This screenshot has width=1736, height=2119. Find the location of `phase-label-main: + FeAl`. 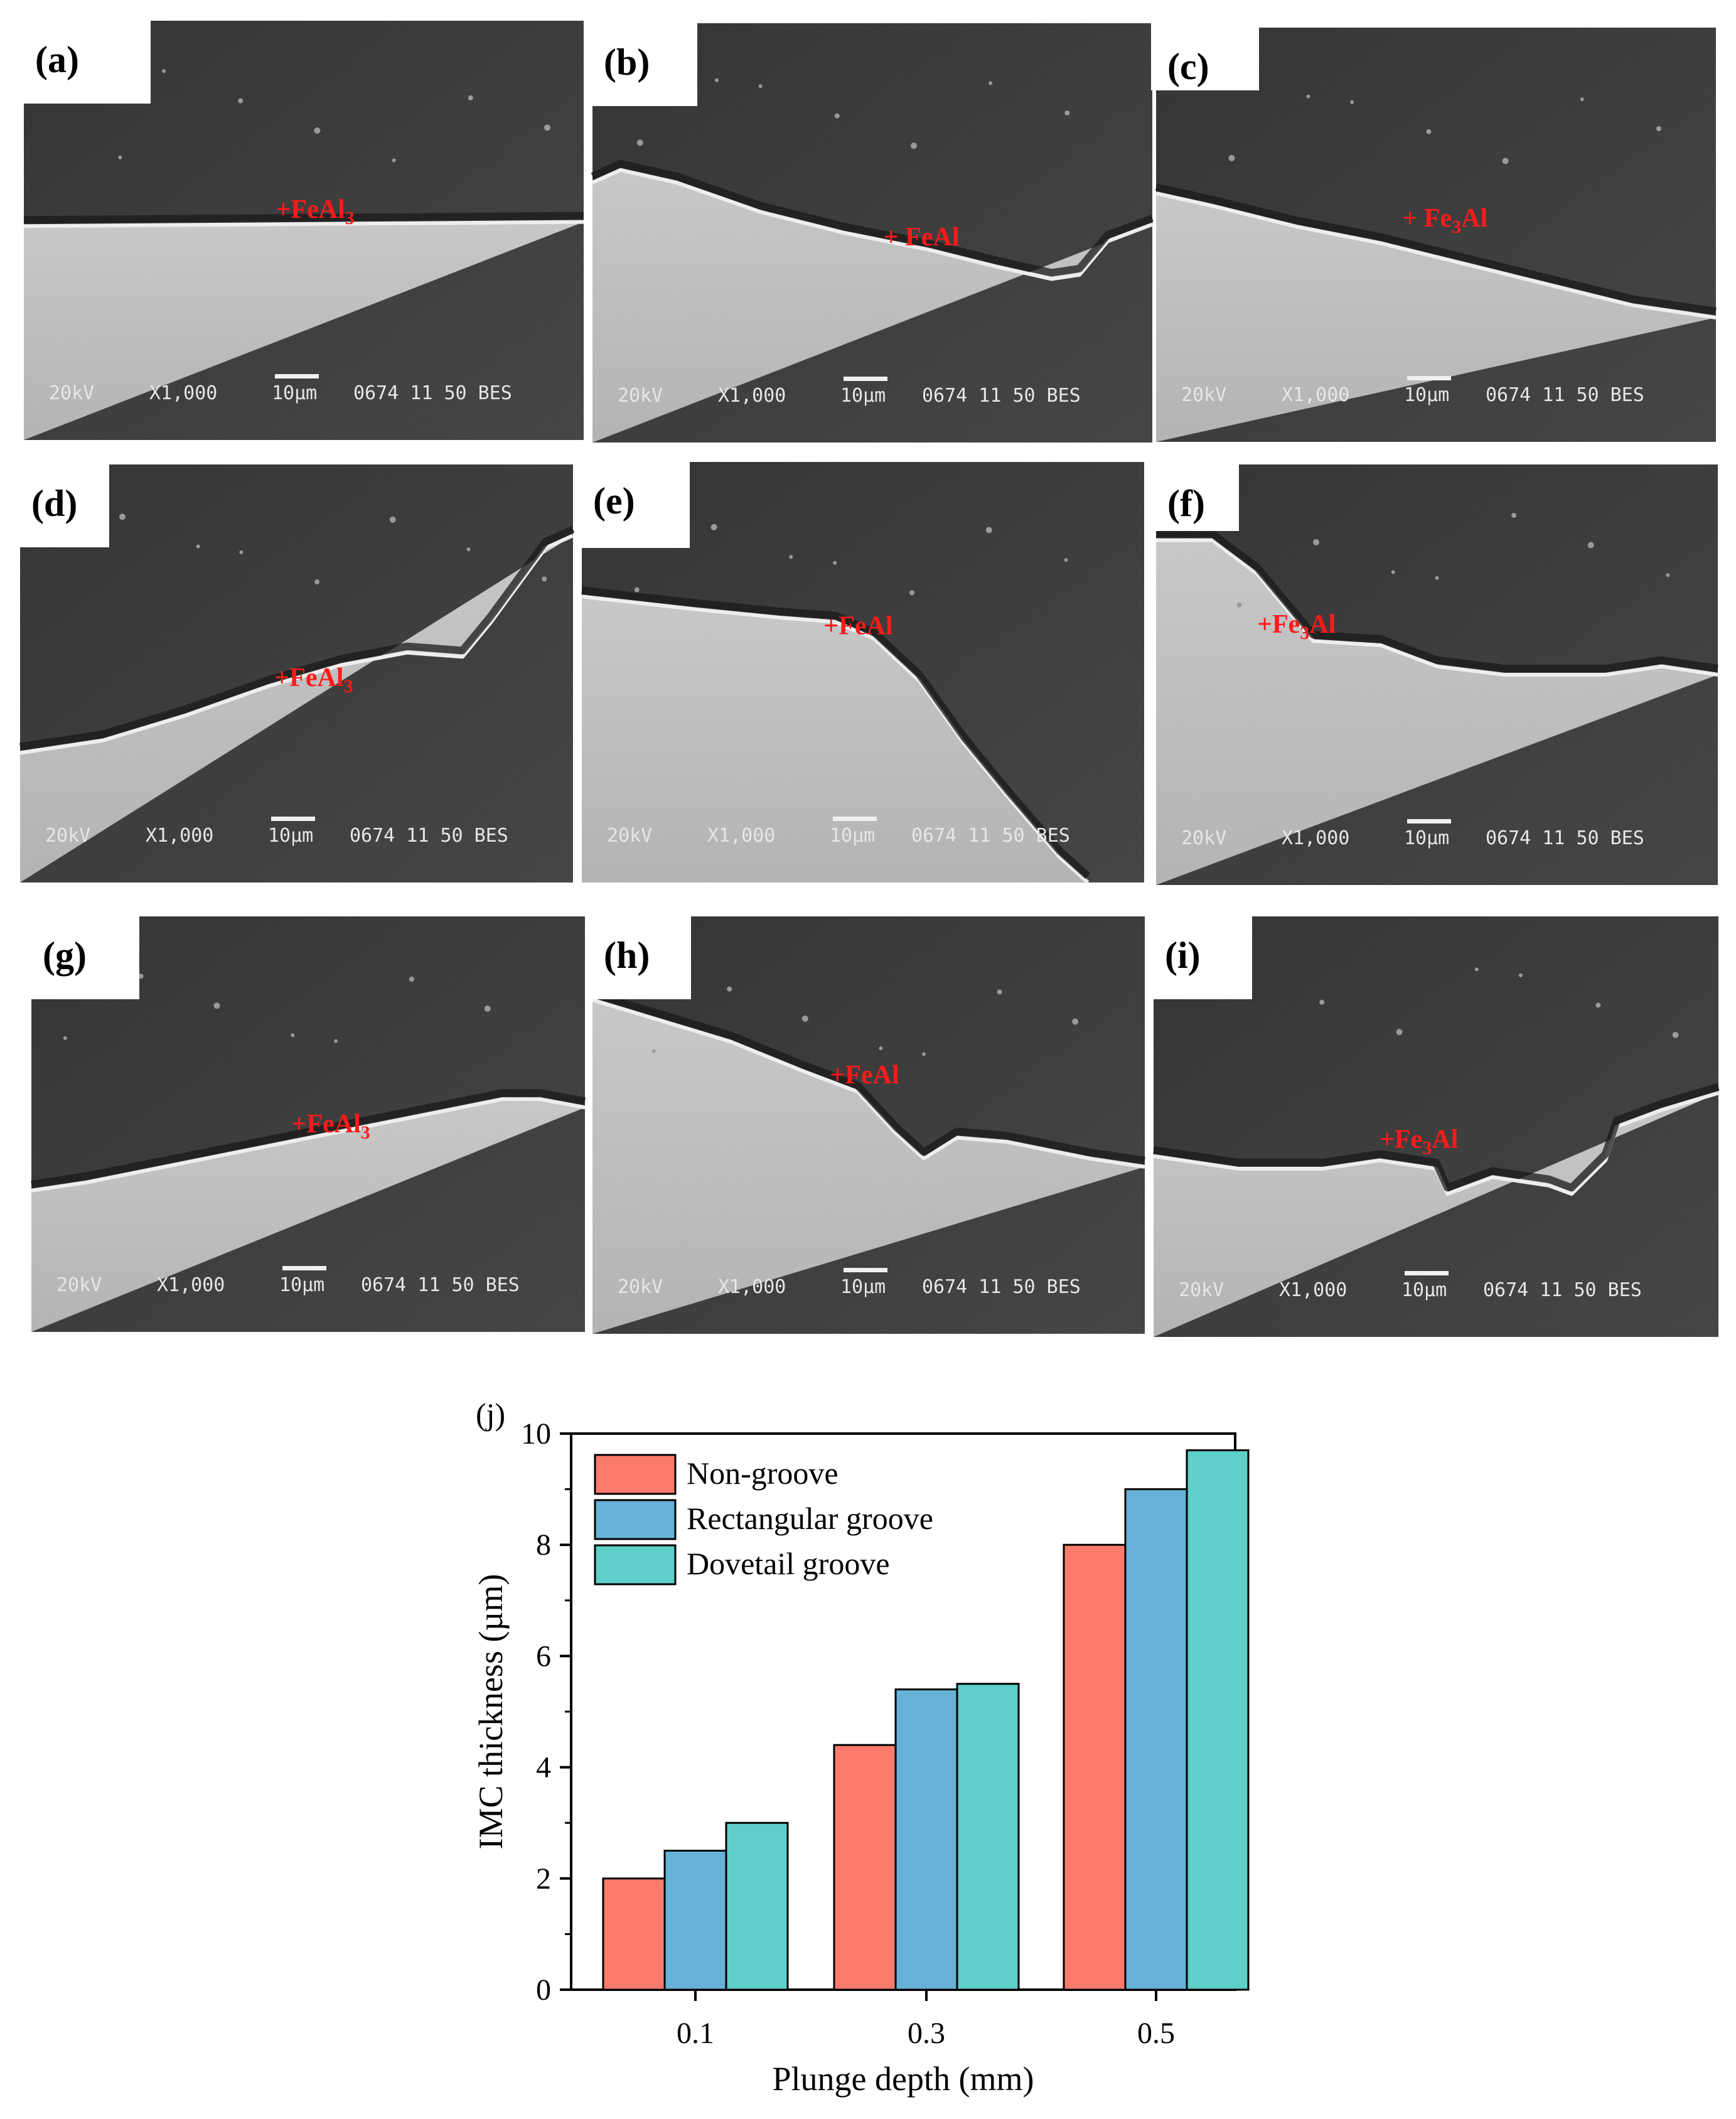

phase-label-main: + FeAl is located at coordinates (922, 238).